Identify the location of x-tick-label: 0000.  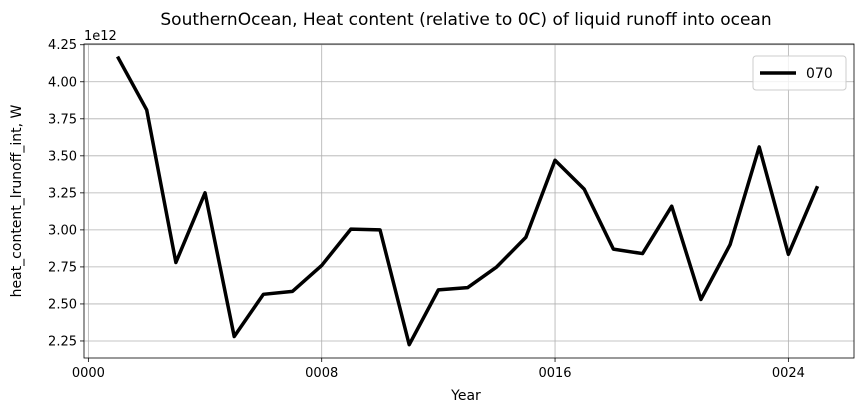
(88, 373).